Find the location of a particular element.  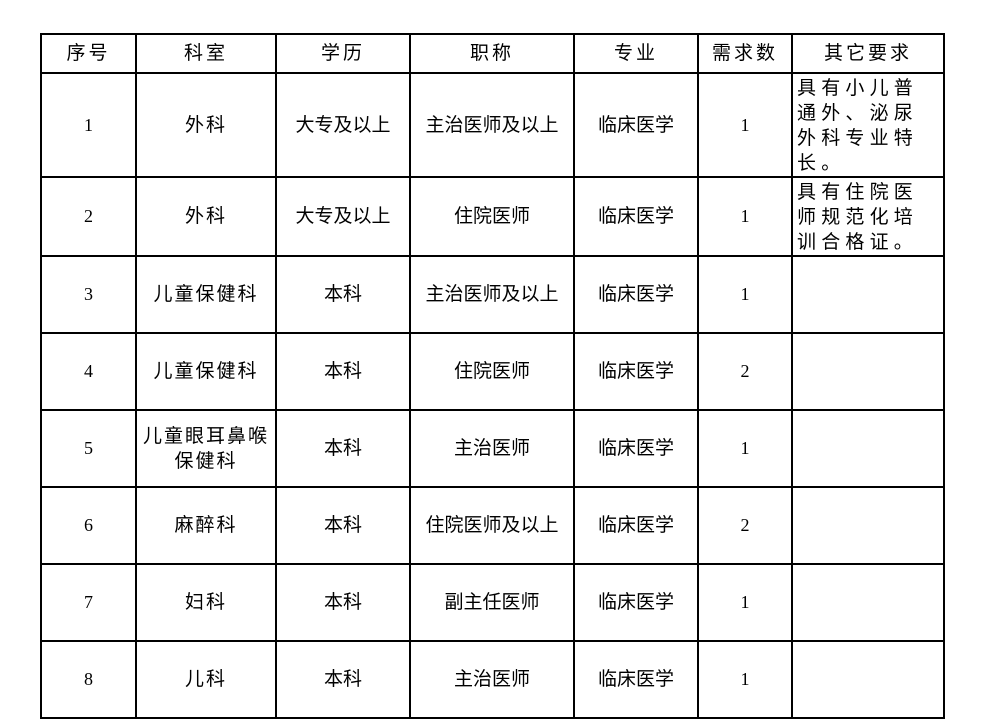

header-count: 需求数 is located at coordinates (745, 53).